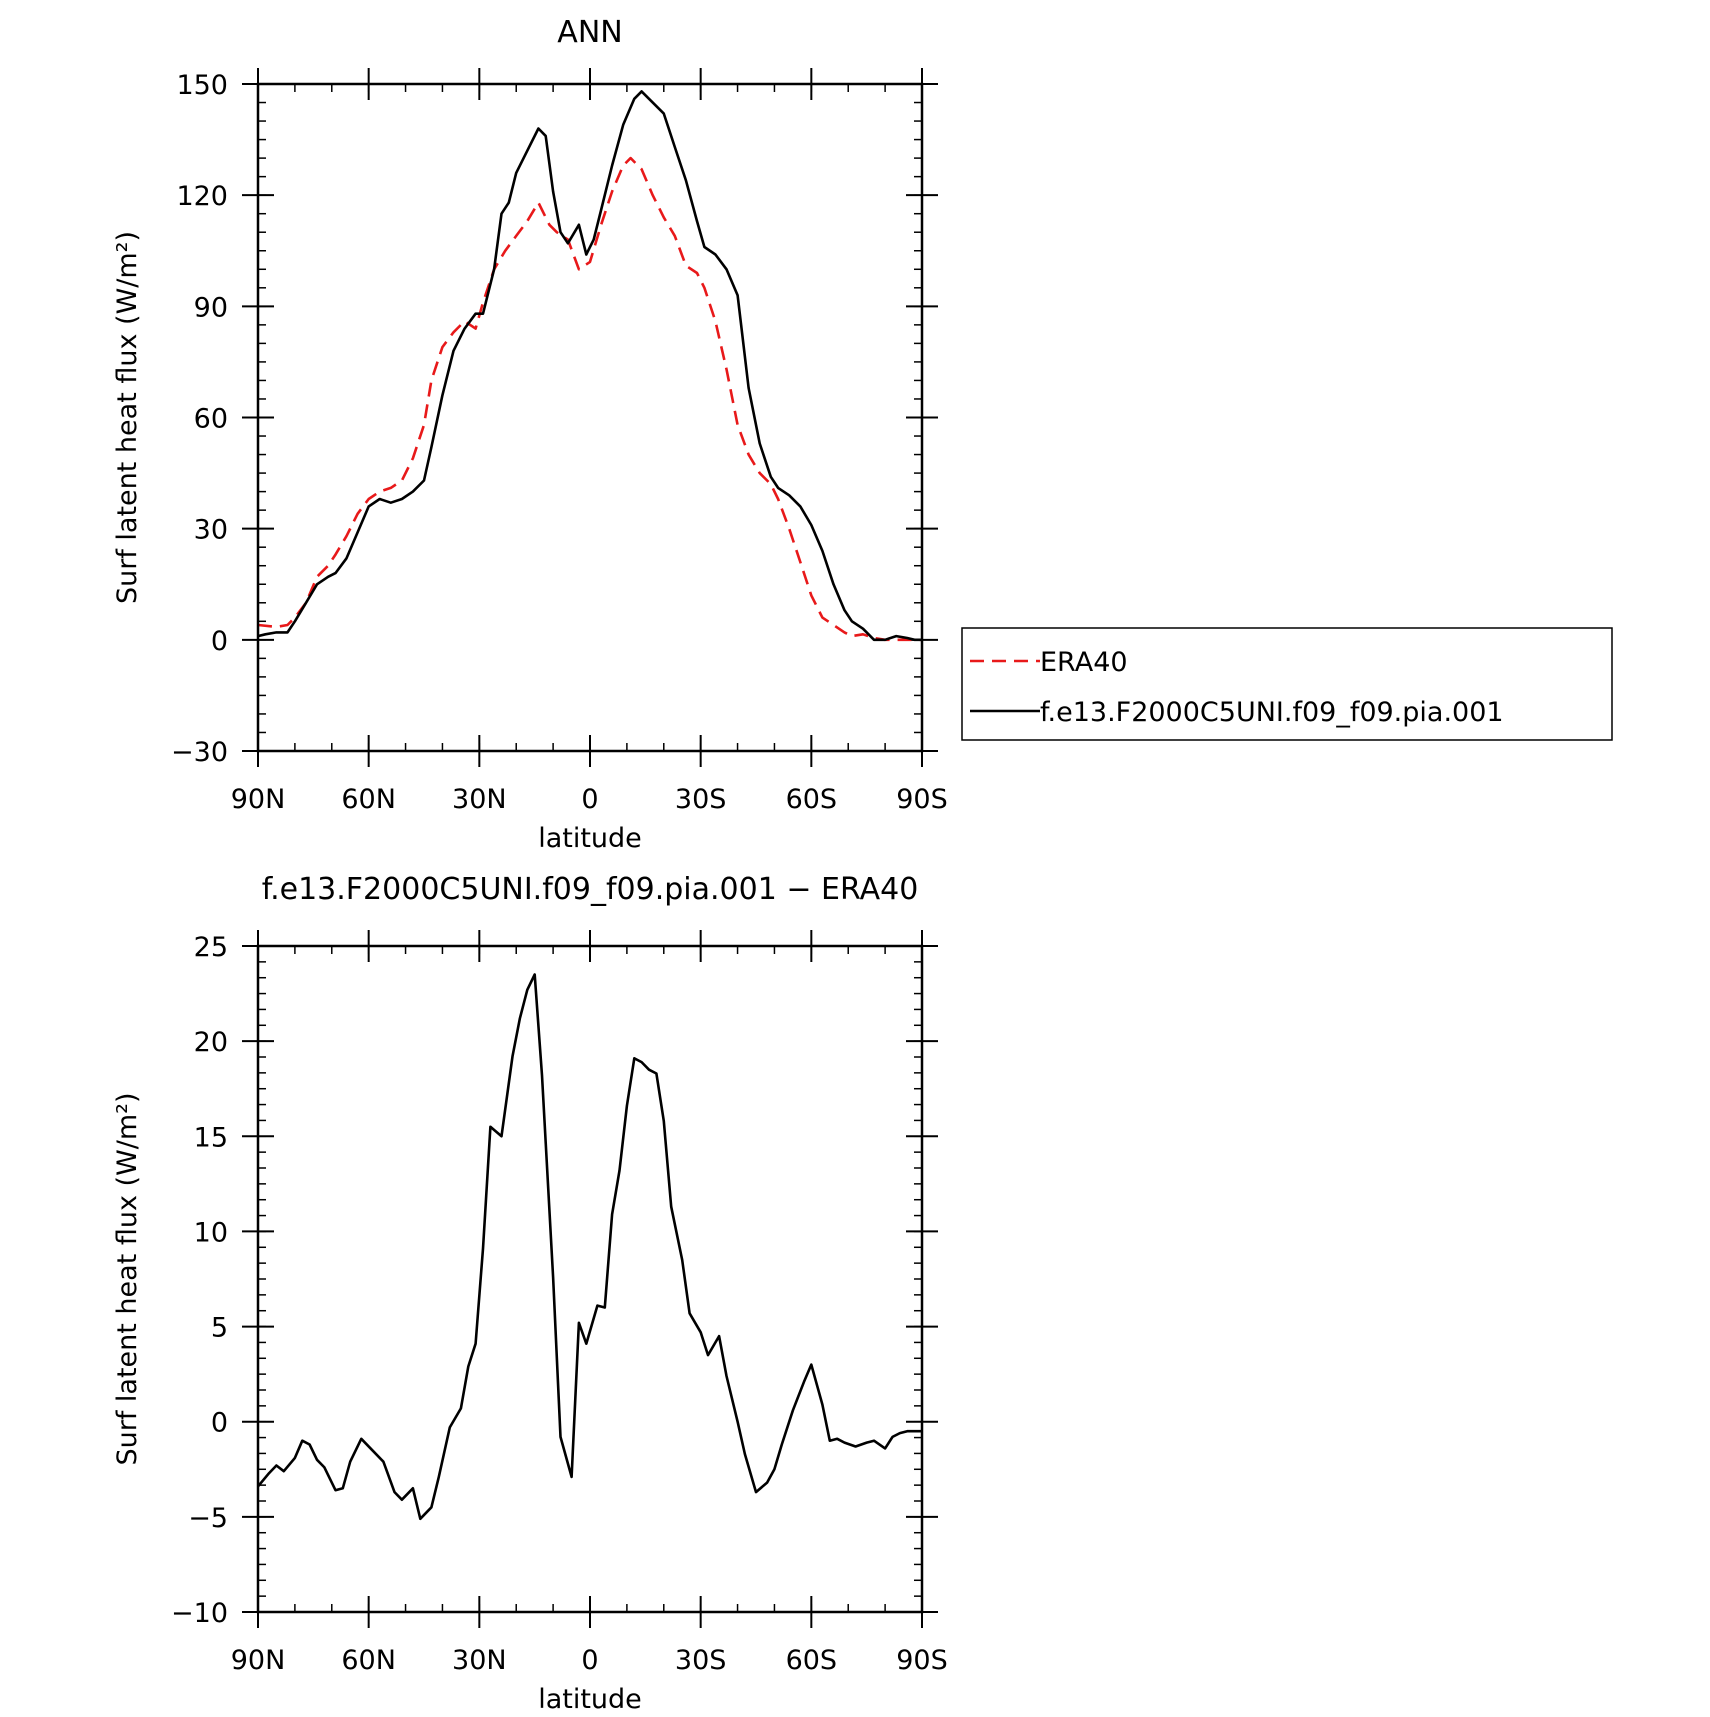 The height and width of the screenshot is (1717, 1710). Describe the element at coordinates (211, 1232) in the screenshot. I see `y-tick-label: 10` at that location.